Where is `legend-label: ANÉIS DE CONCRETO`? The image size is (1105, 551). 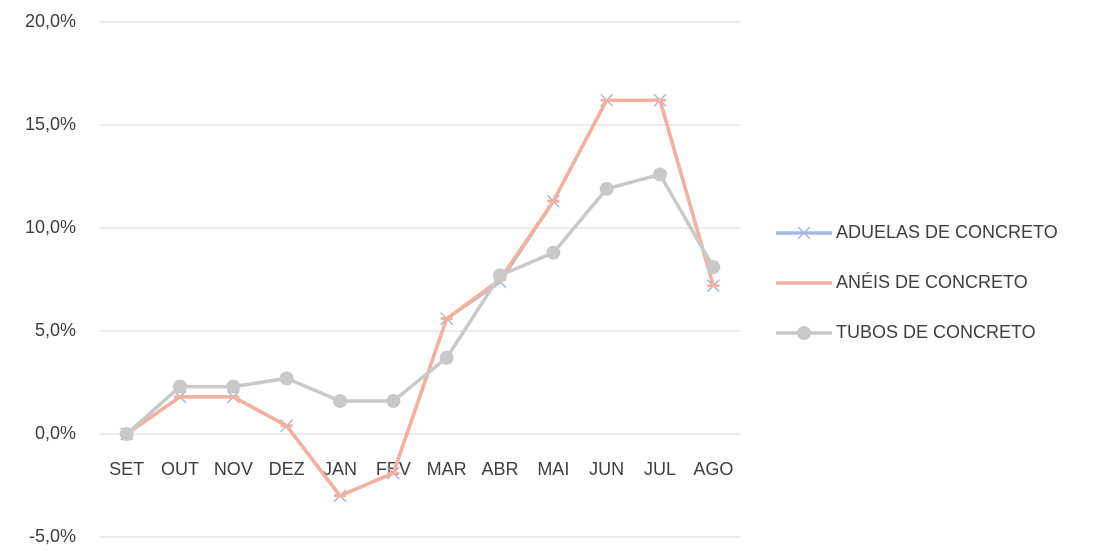 legend-label: ANÉIS DE CONCRETO is located at coordinates (932, 282).